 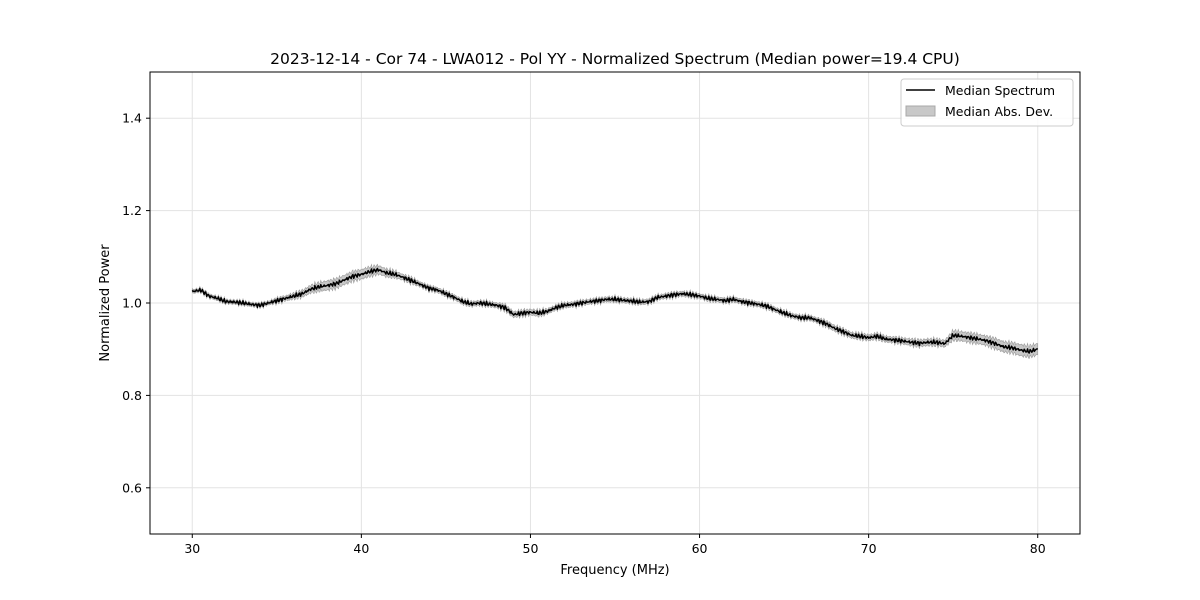 What do you see at coordinates (999, 111) in the screenshot?
I see `legend-label-median-abs-dev: Median Abs. Dev.` at bounding box center [999, 111].